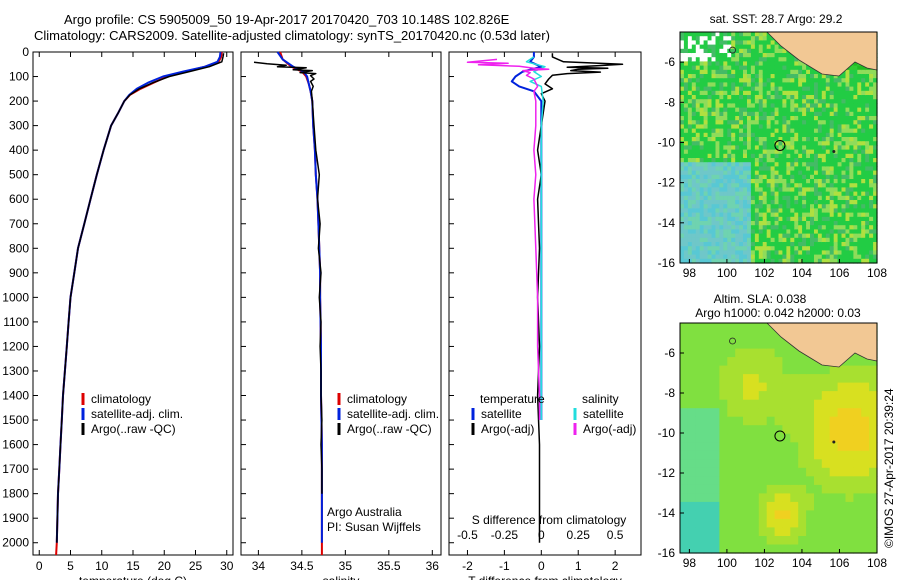 Image resolution: width=900 pixels, height=580 pixels. Describe the element at coordinates (667, 142) in the screenshot. I see `y-tick-label: -10` at that location.